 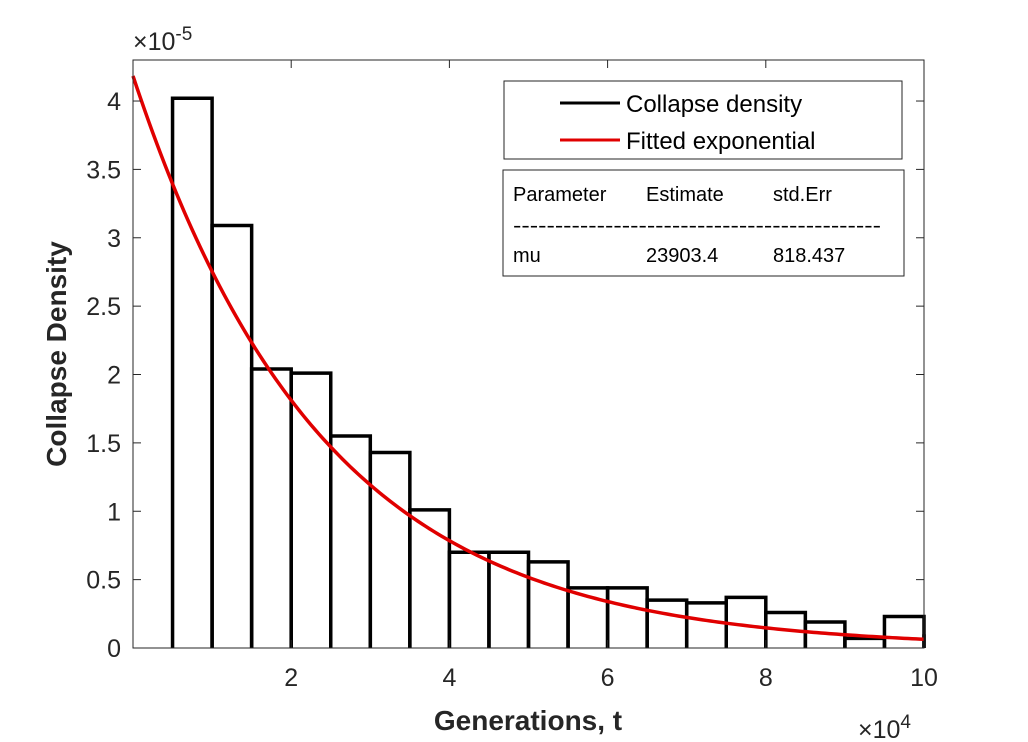 What do you see at coordinates (720, 141) in the screenshot?
I see `legend-label-fitted-exponential: Fitted exponential` at bounding box center [720, 141].